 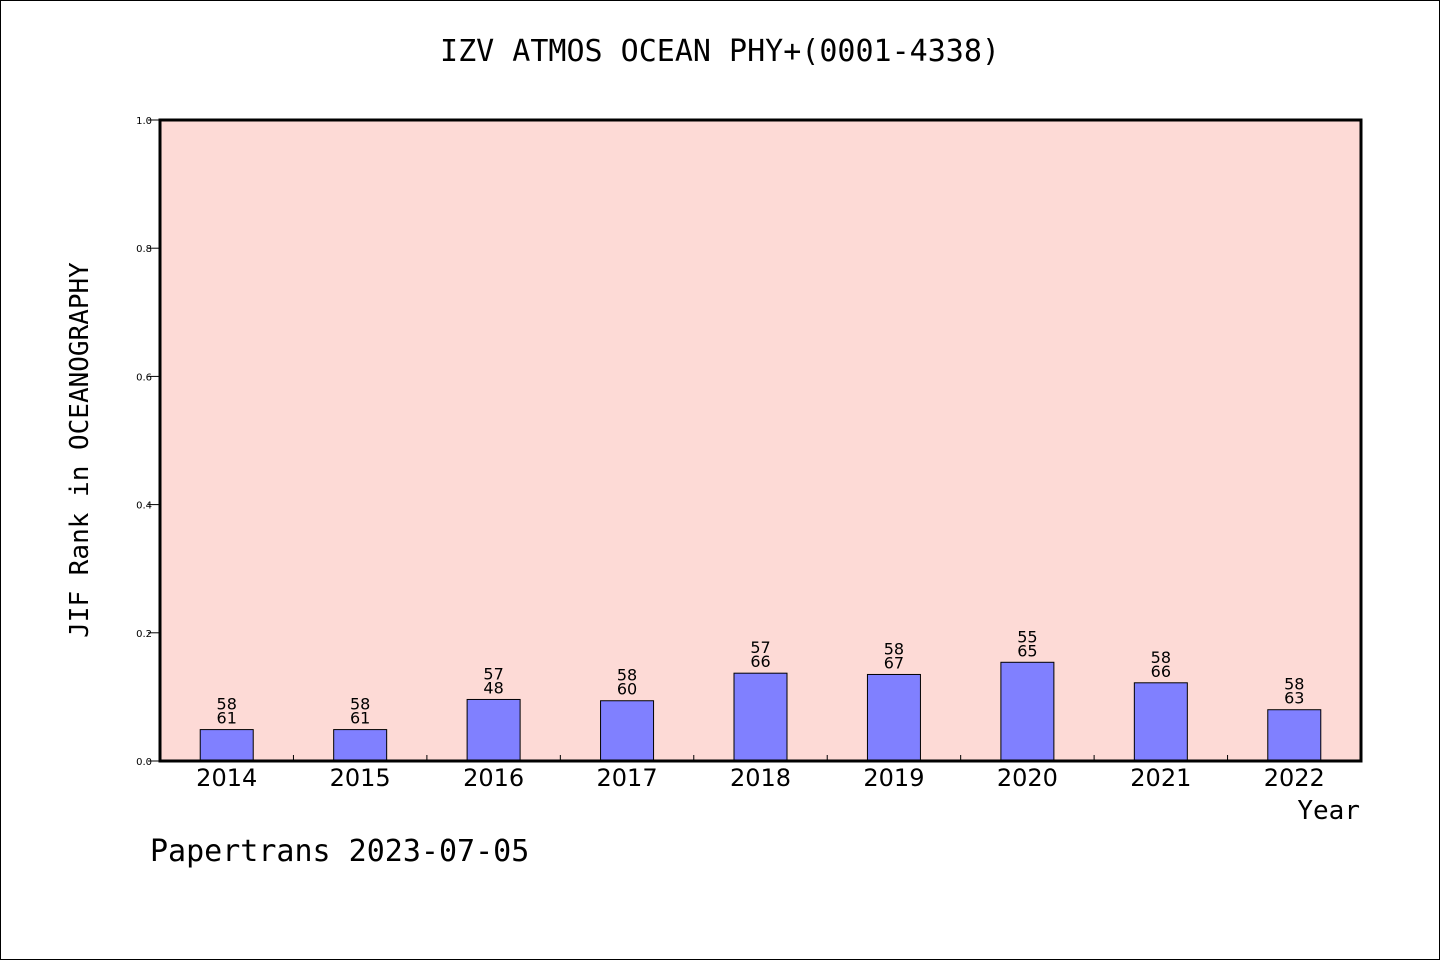 What do you see at coordinates (144, 377) in the screenshot?
I see `y-tick-label: 0.6` at bounding box center [144, 377].